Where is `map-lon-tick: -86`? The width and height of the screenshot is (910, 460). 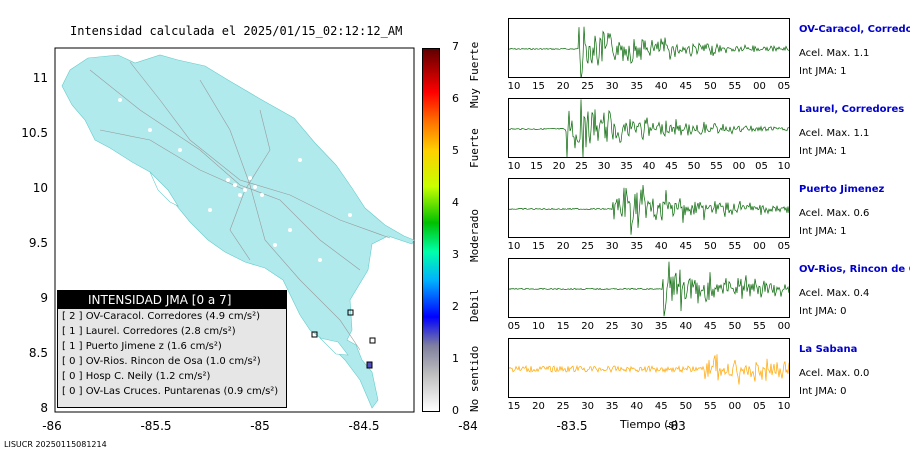
map-lon-tick: -86 is located at coordinates (52, 426).